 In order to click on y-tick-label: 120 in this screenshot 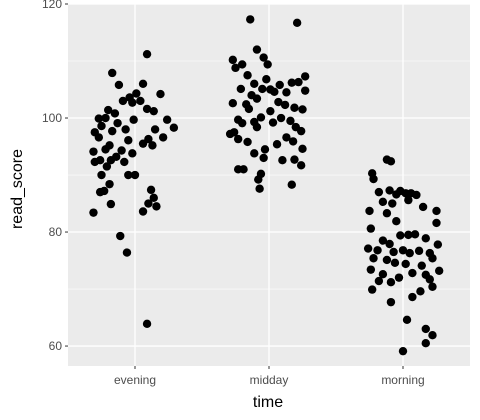, I will do `click(52, 5)`.